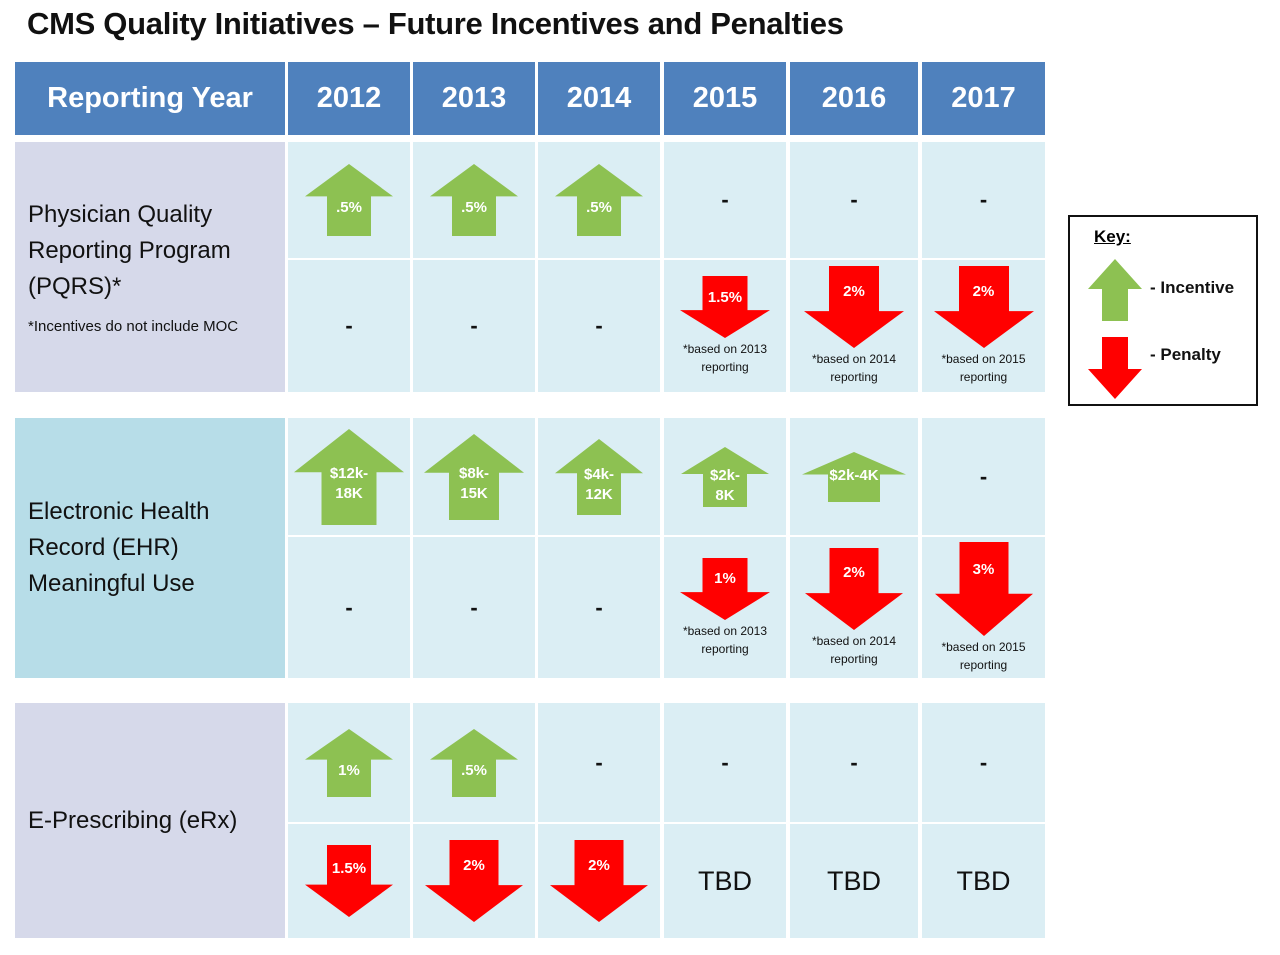  I want to click on tbd-value: TBD, so click(983, 880).